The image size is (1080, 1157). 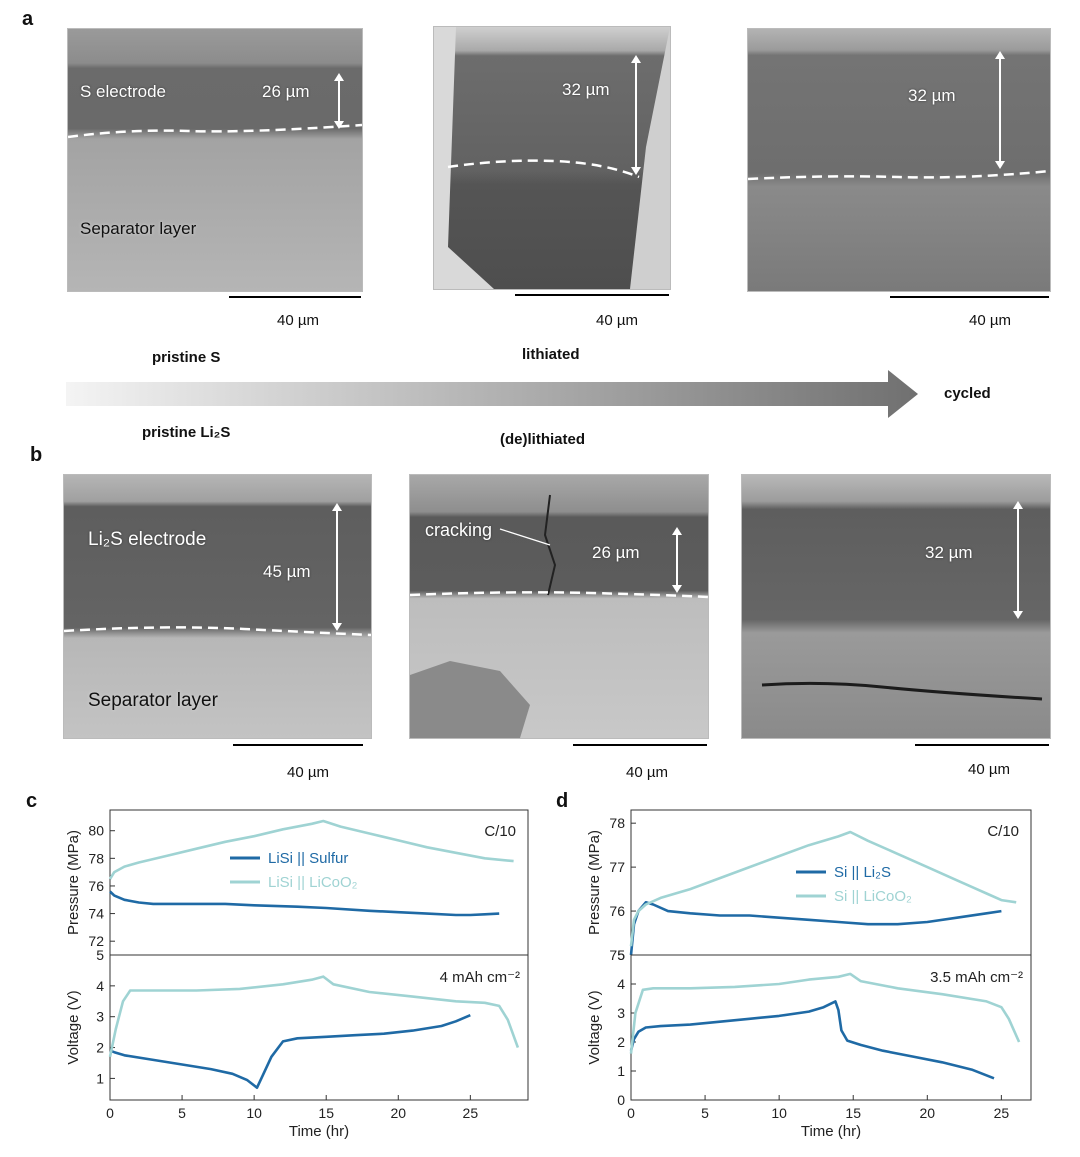 I want to click on chart-c-voltage-xlabel: Time (hr), so click(x=319, y=1131).